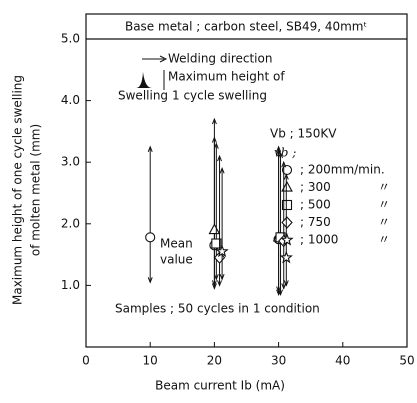 The height and width of the screenshot is (403, 417). I want to click on annotation: Mean, so click(176, 244).